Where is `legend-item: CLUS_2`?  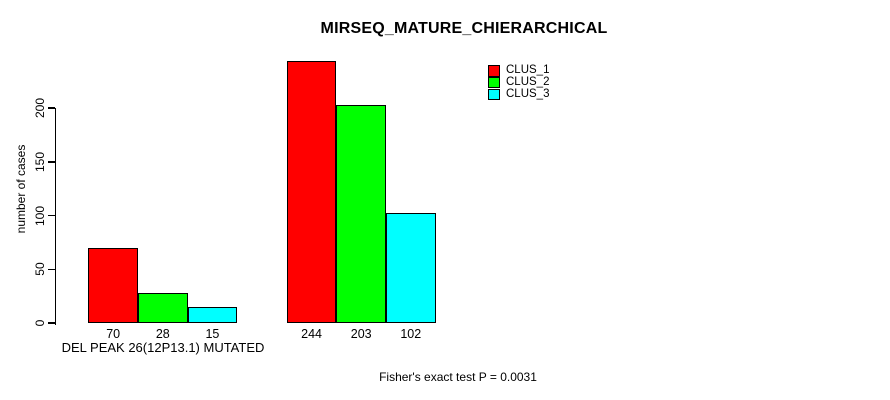 legend-item: CLUS_2 is located at coordinates (519, 82).